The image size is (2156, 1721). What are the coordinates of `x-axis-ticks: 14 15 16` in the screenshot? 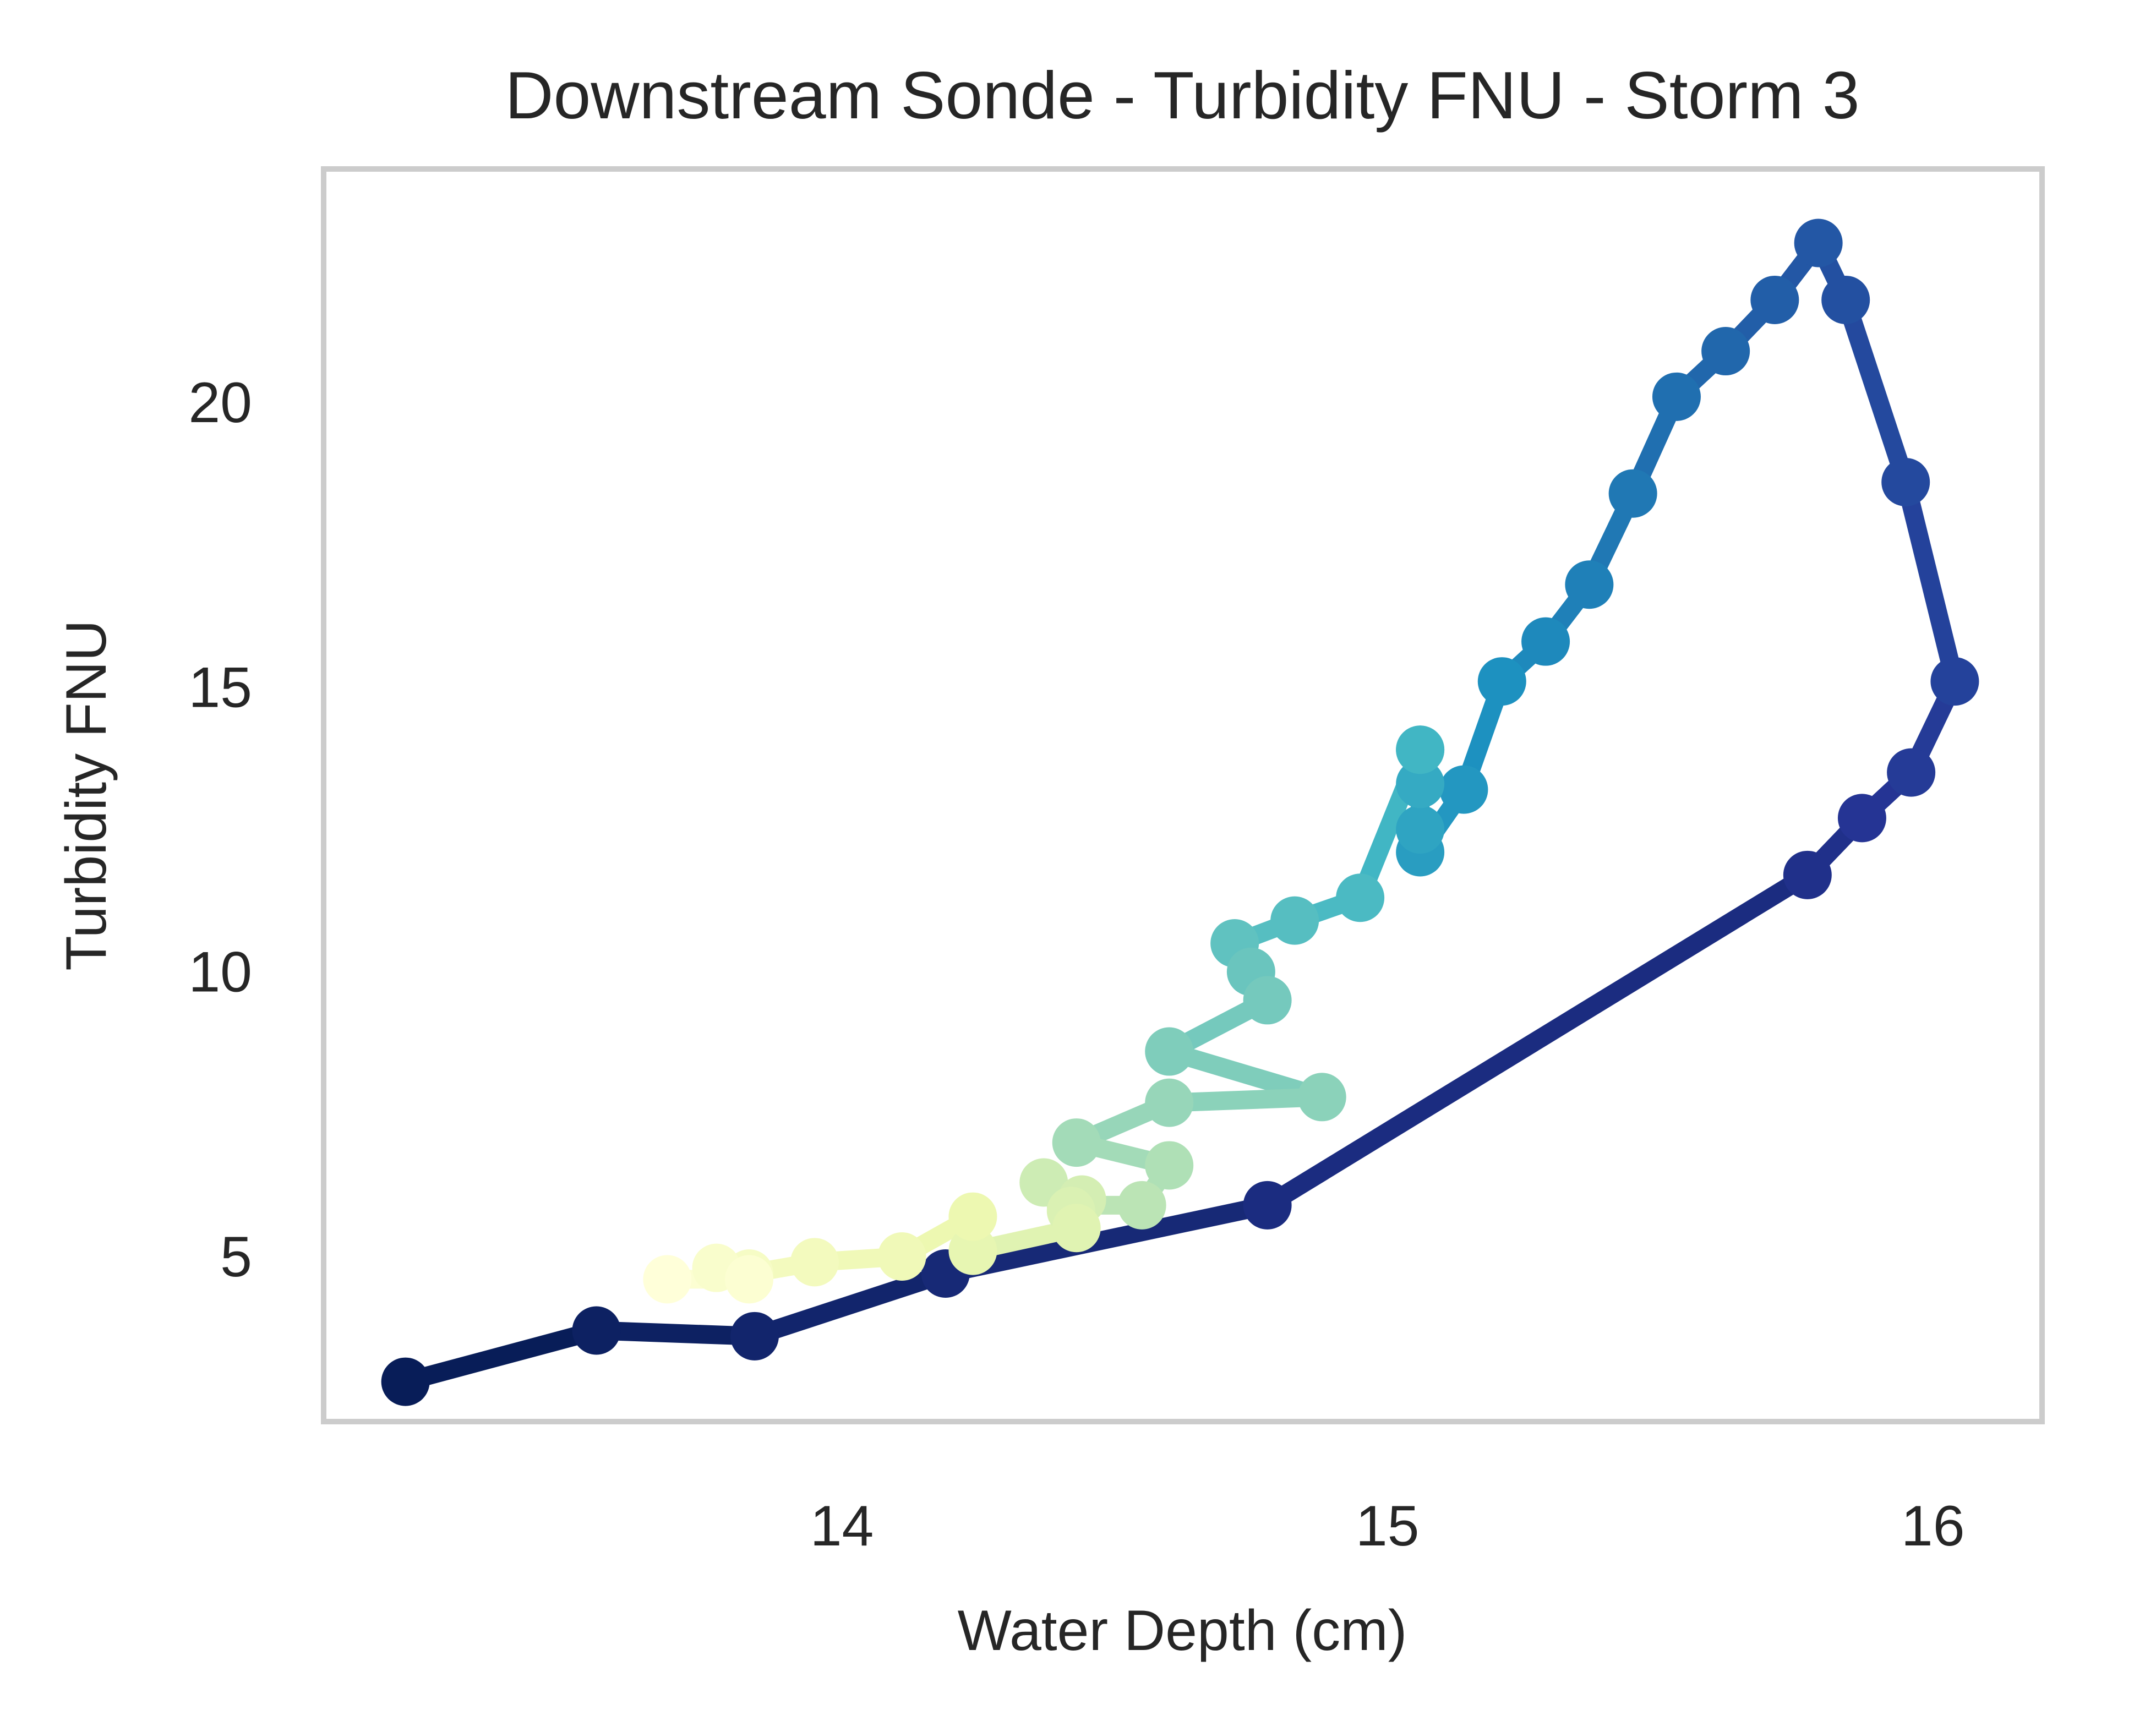 It's located at (1388, 1526).